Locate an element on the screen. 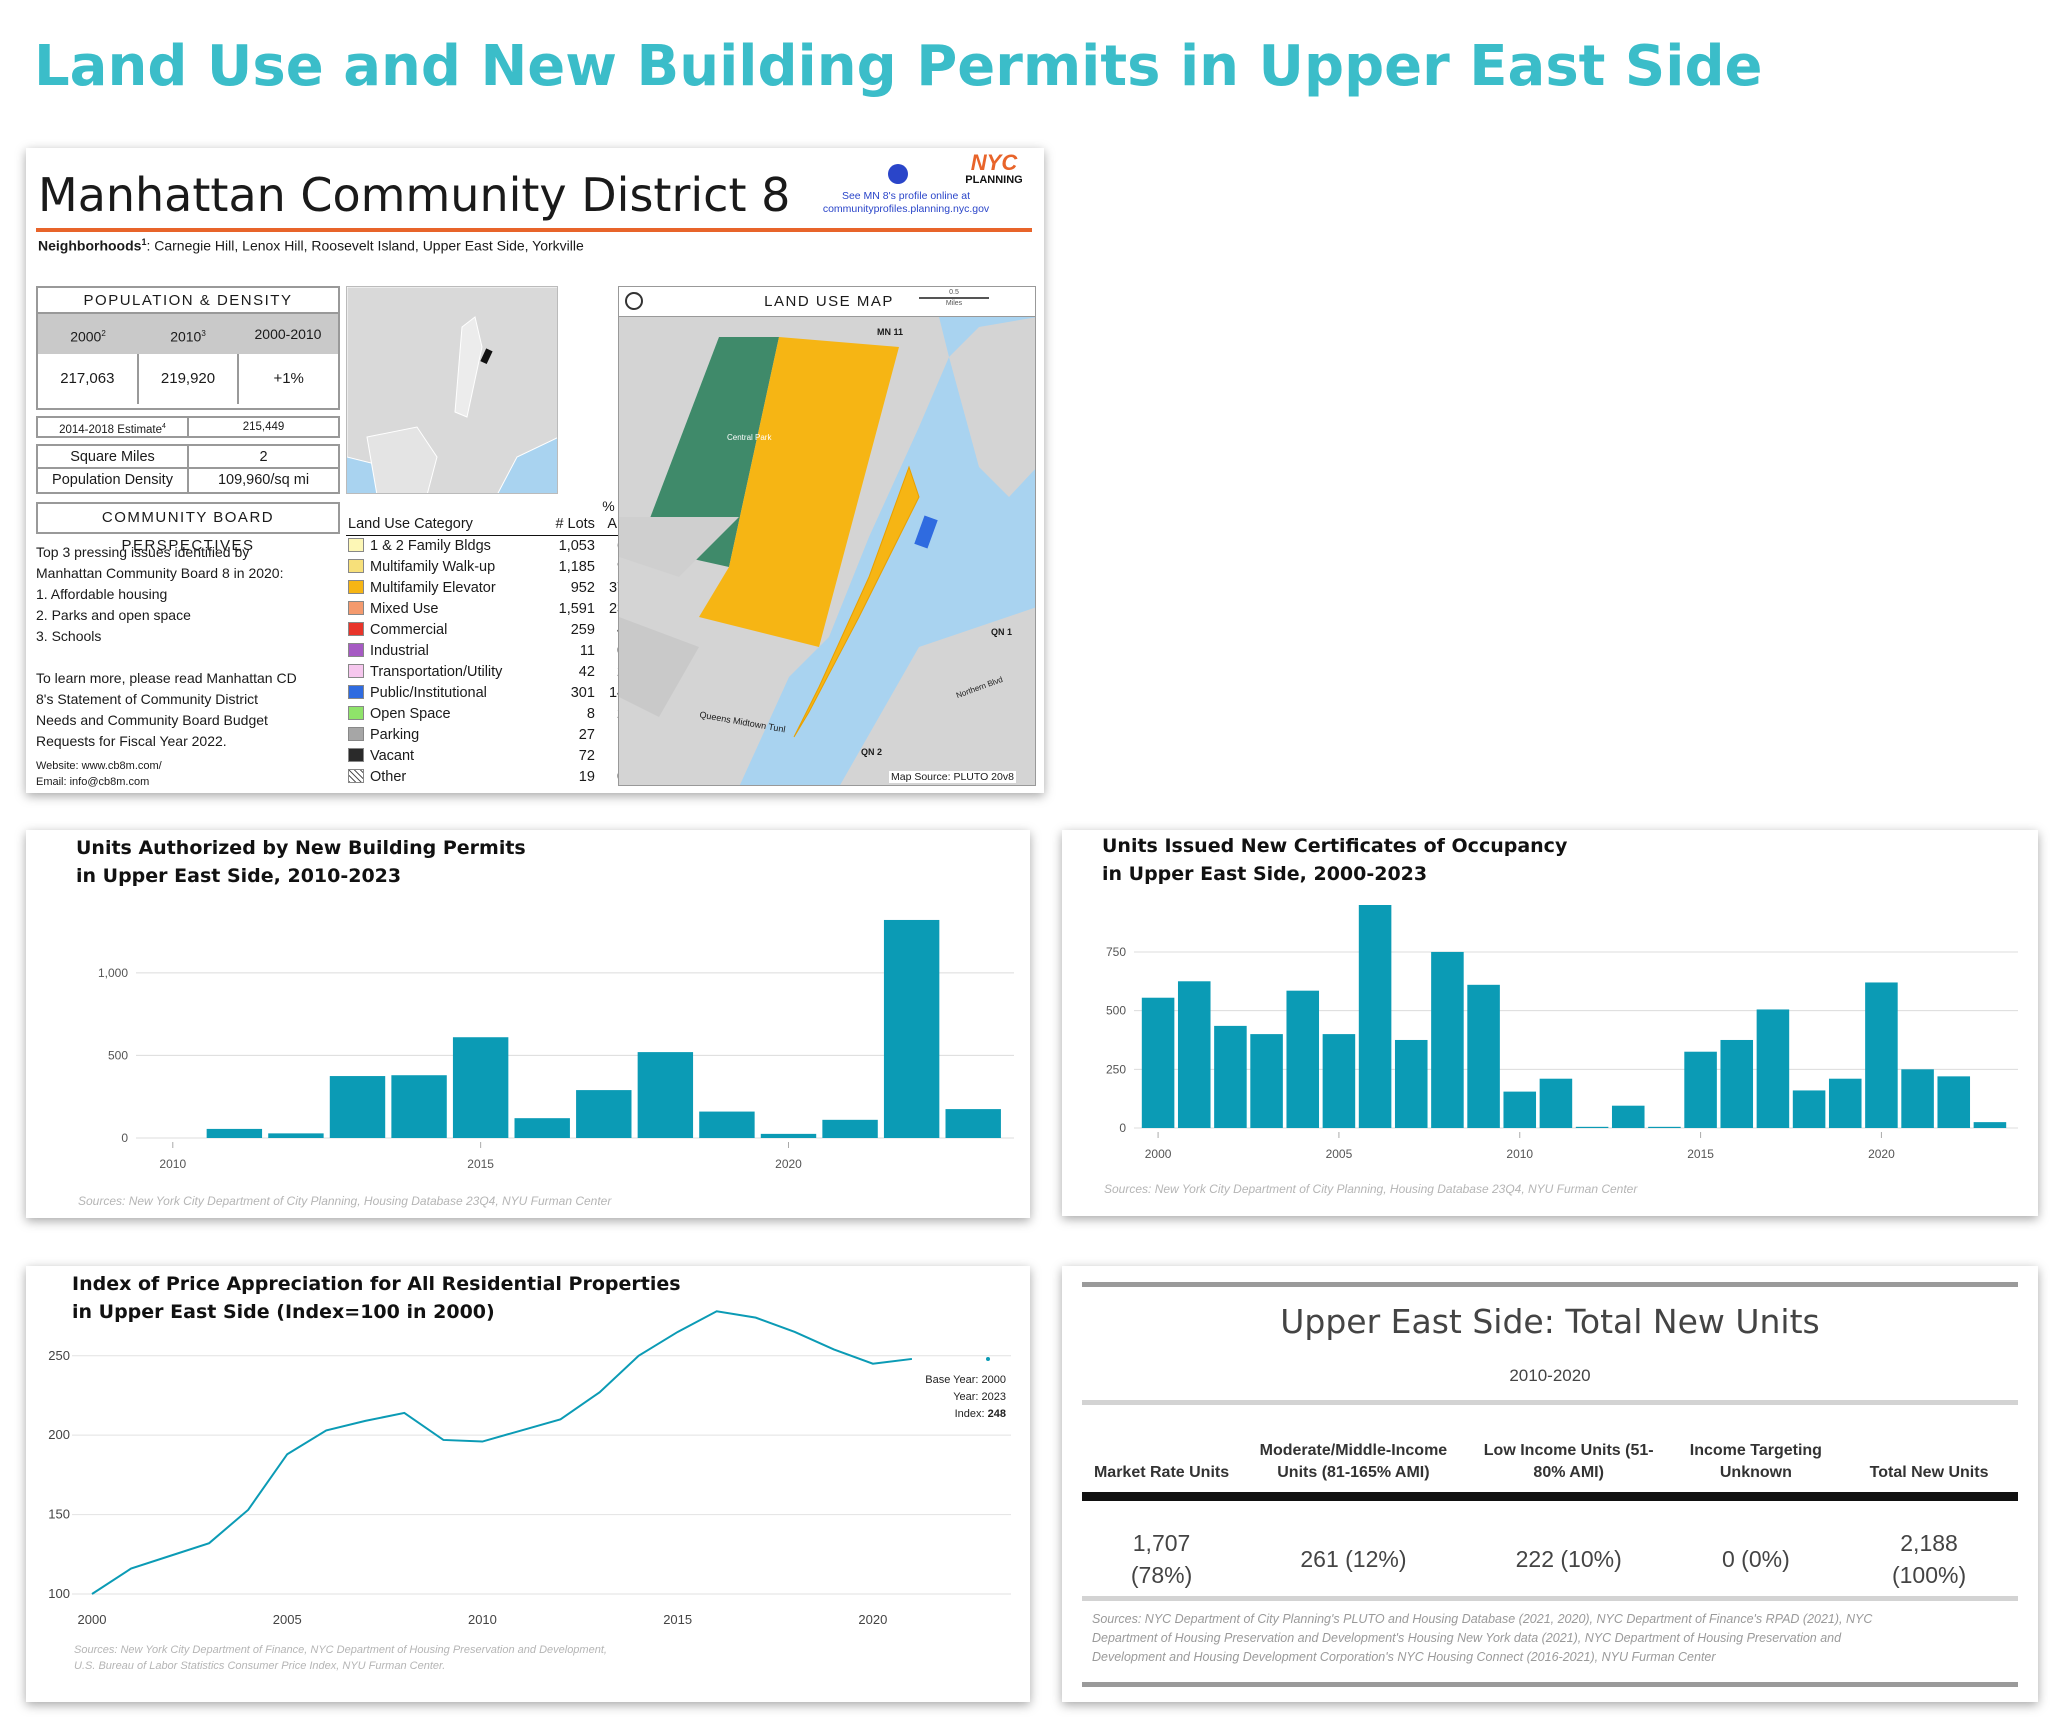  land-use-category: Industrial is located at coordinates (399, 650).